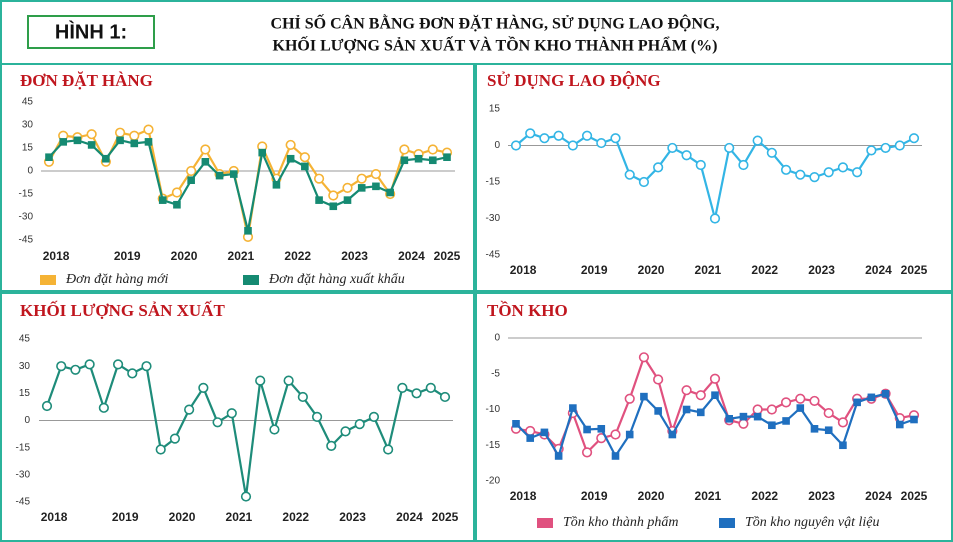 This screenshot has width=953, height=542. What do you see at coordinates (493, 409) in the screenshot?
I see `y-tick-label: -10` at bounding box center [493, 409].